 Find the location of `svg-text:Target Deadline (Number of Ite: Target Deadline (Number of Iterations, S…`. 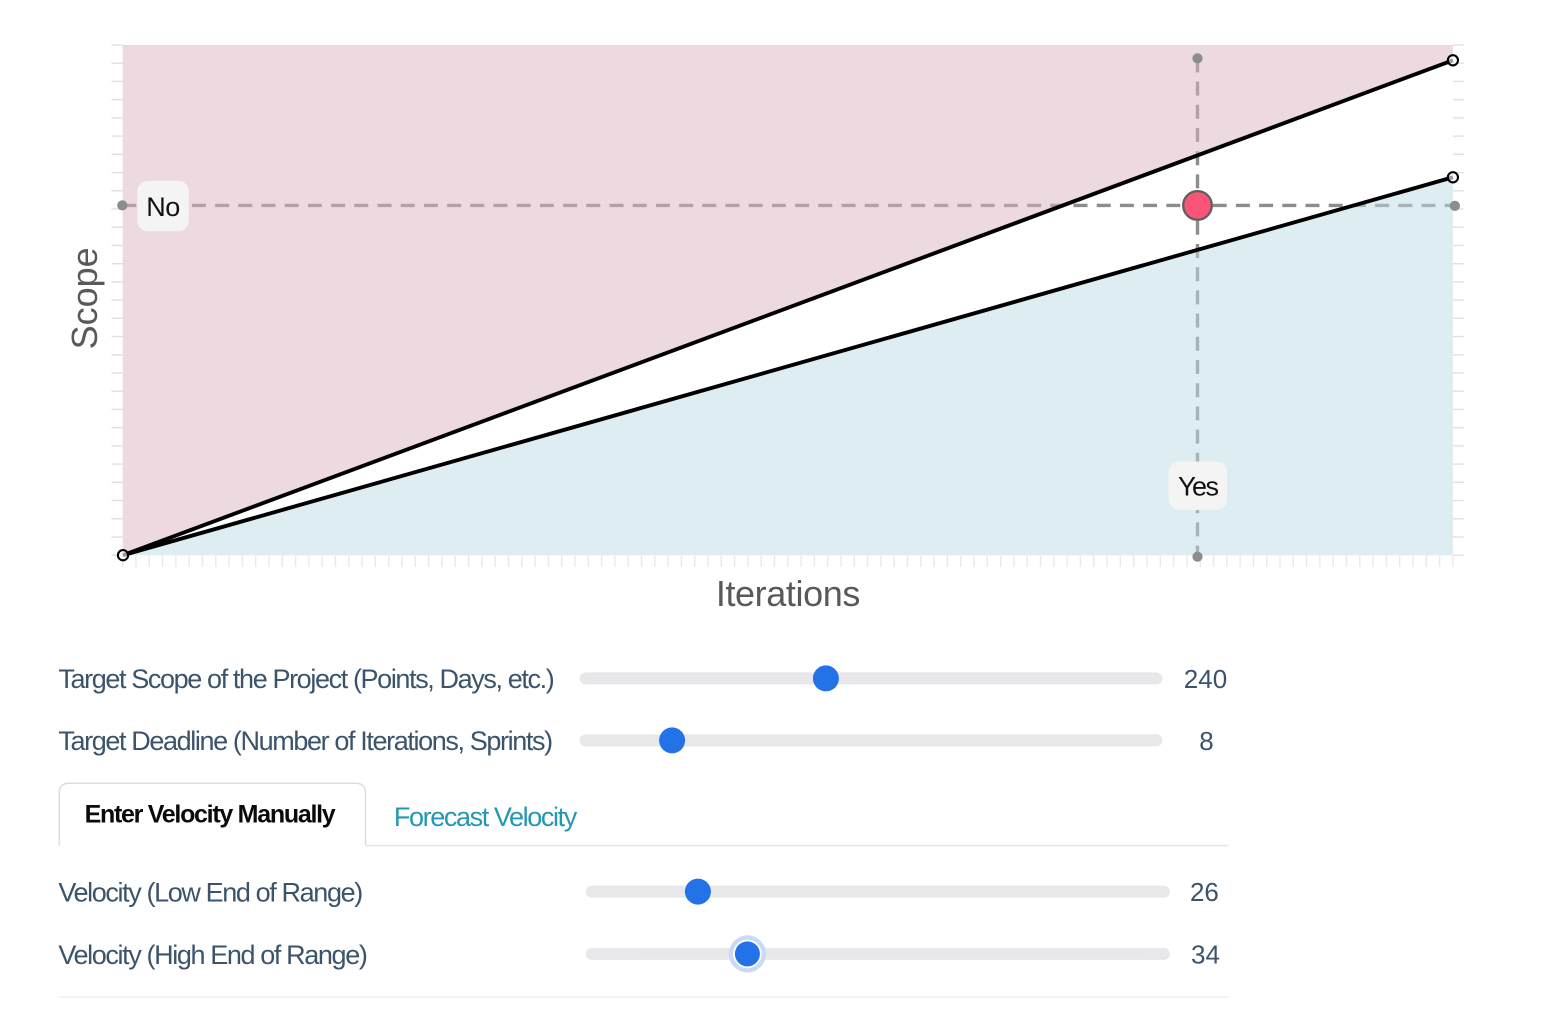

svg-text:Target Deadline (Number of Ite: Target Deadline (Number of Iterations, S… is located at coordinates (305, 741).